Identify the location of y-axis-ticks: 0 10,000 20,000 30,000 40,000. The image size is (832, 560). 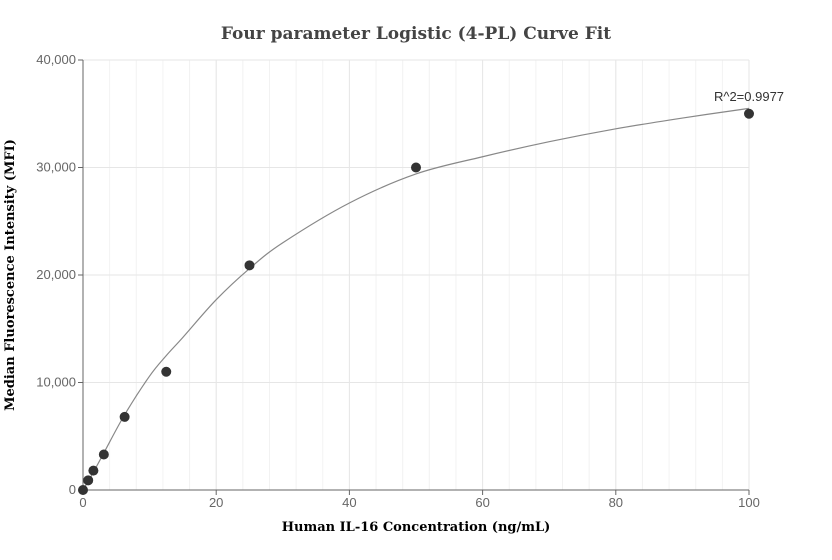
(59, 274).